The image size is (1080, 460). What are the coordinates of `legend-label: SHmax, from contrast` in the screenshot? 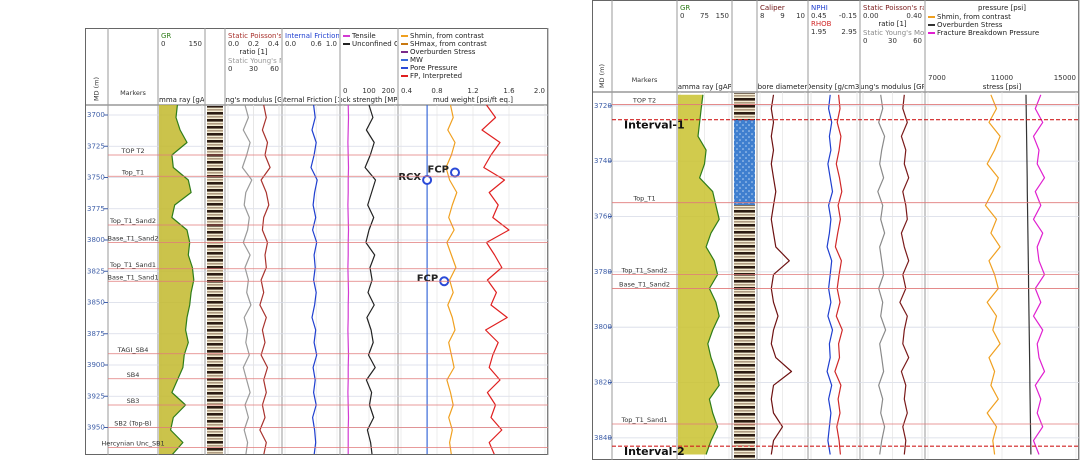 It's located at (448, 44).